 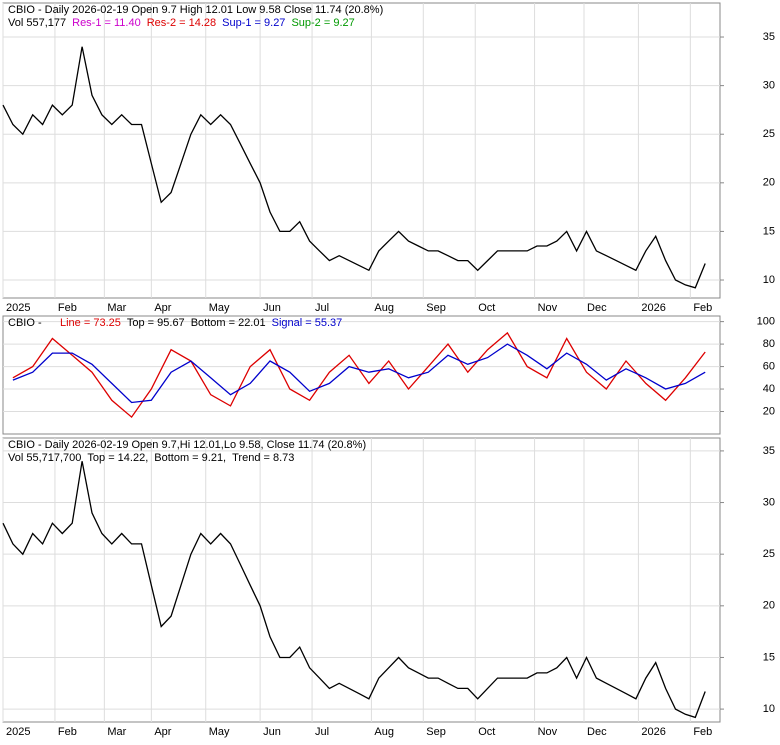 What do you see at coordinates (322, 23) in the screenshot?
I see `legend-entry: Sup-2 = 9.27` at bounding box center [322, 23].